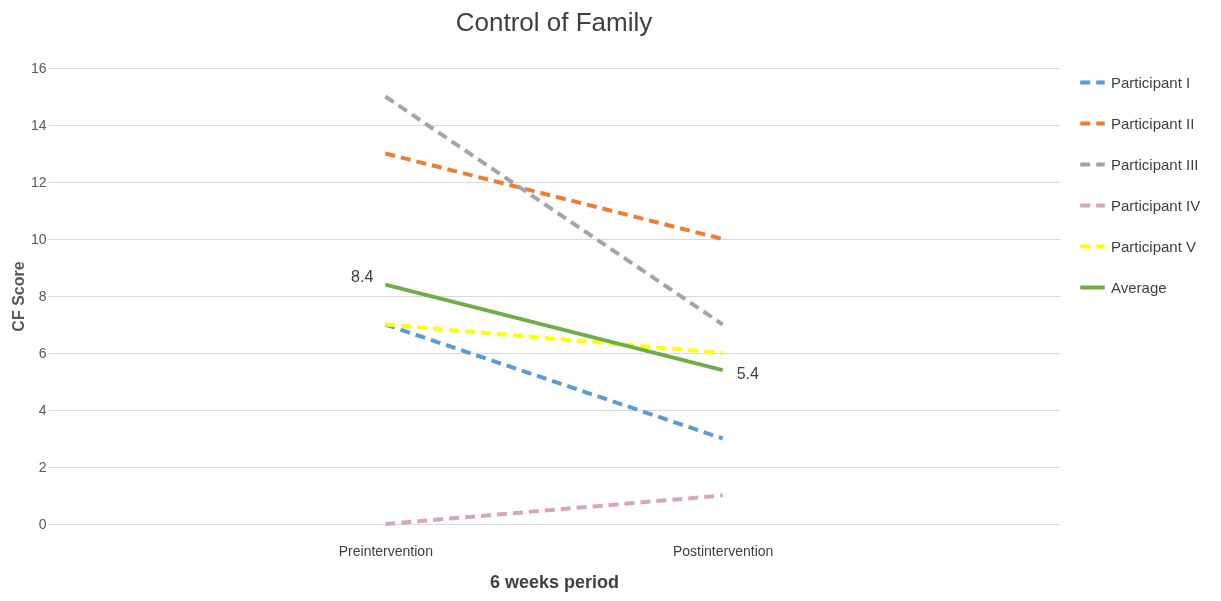 The width and height of the screenshot is (1221, 601). What do you see at coordinates (1139, 287) in the screenshot?
I see `legend-label: Average` at bounding box center [1139, 287].